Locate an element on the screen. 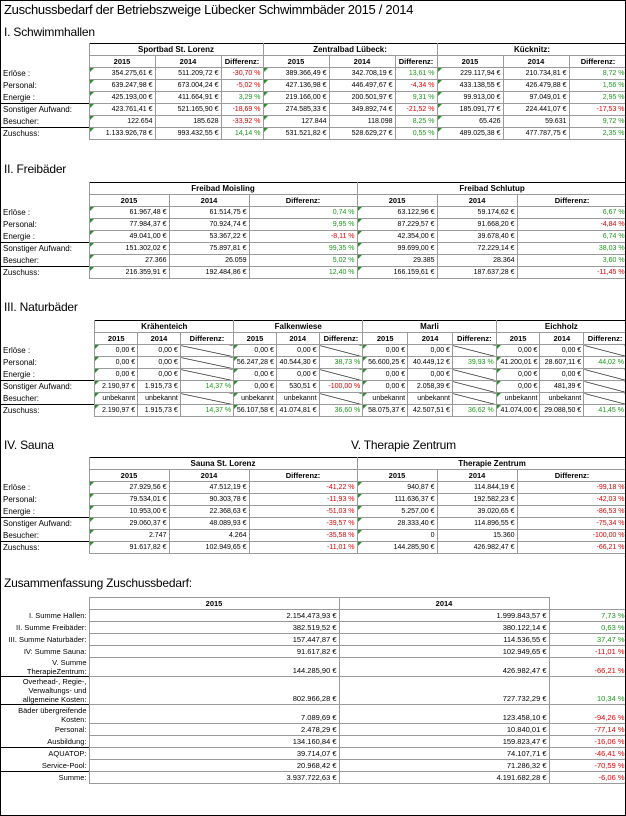  difference-cell: 5,02 % is located at coordinates (303, 260).